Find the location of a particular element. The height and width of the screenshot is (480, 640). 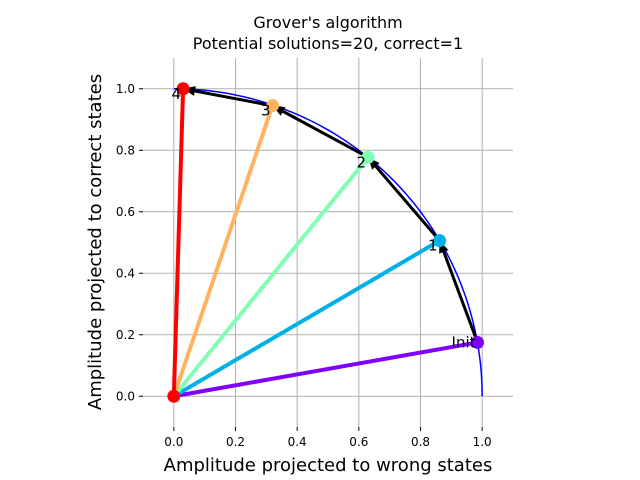

x-axis-label: Amplitude projected to wrong states is located at coordinates (328, 465).